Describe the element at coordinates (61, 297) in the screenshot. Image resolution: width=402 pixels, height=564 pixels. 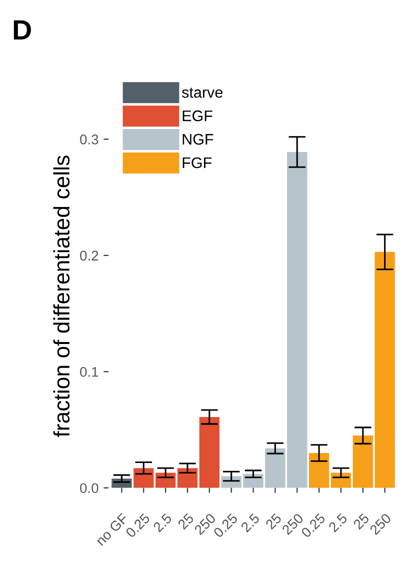
I see `y-axis-title: fraction of differentiated cells` at that location.